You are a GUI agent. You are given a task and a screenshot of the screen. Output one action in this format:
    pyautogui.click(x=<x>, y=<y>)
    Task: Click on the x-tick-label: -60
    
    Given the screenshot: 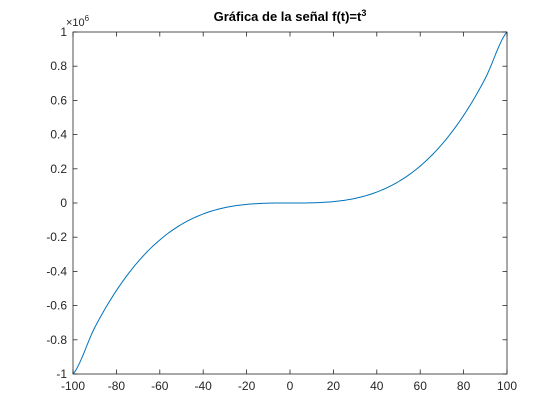 What is the action you would take?
    pyautogui.click(x=160, y=386)
    